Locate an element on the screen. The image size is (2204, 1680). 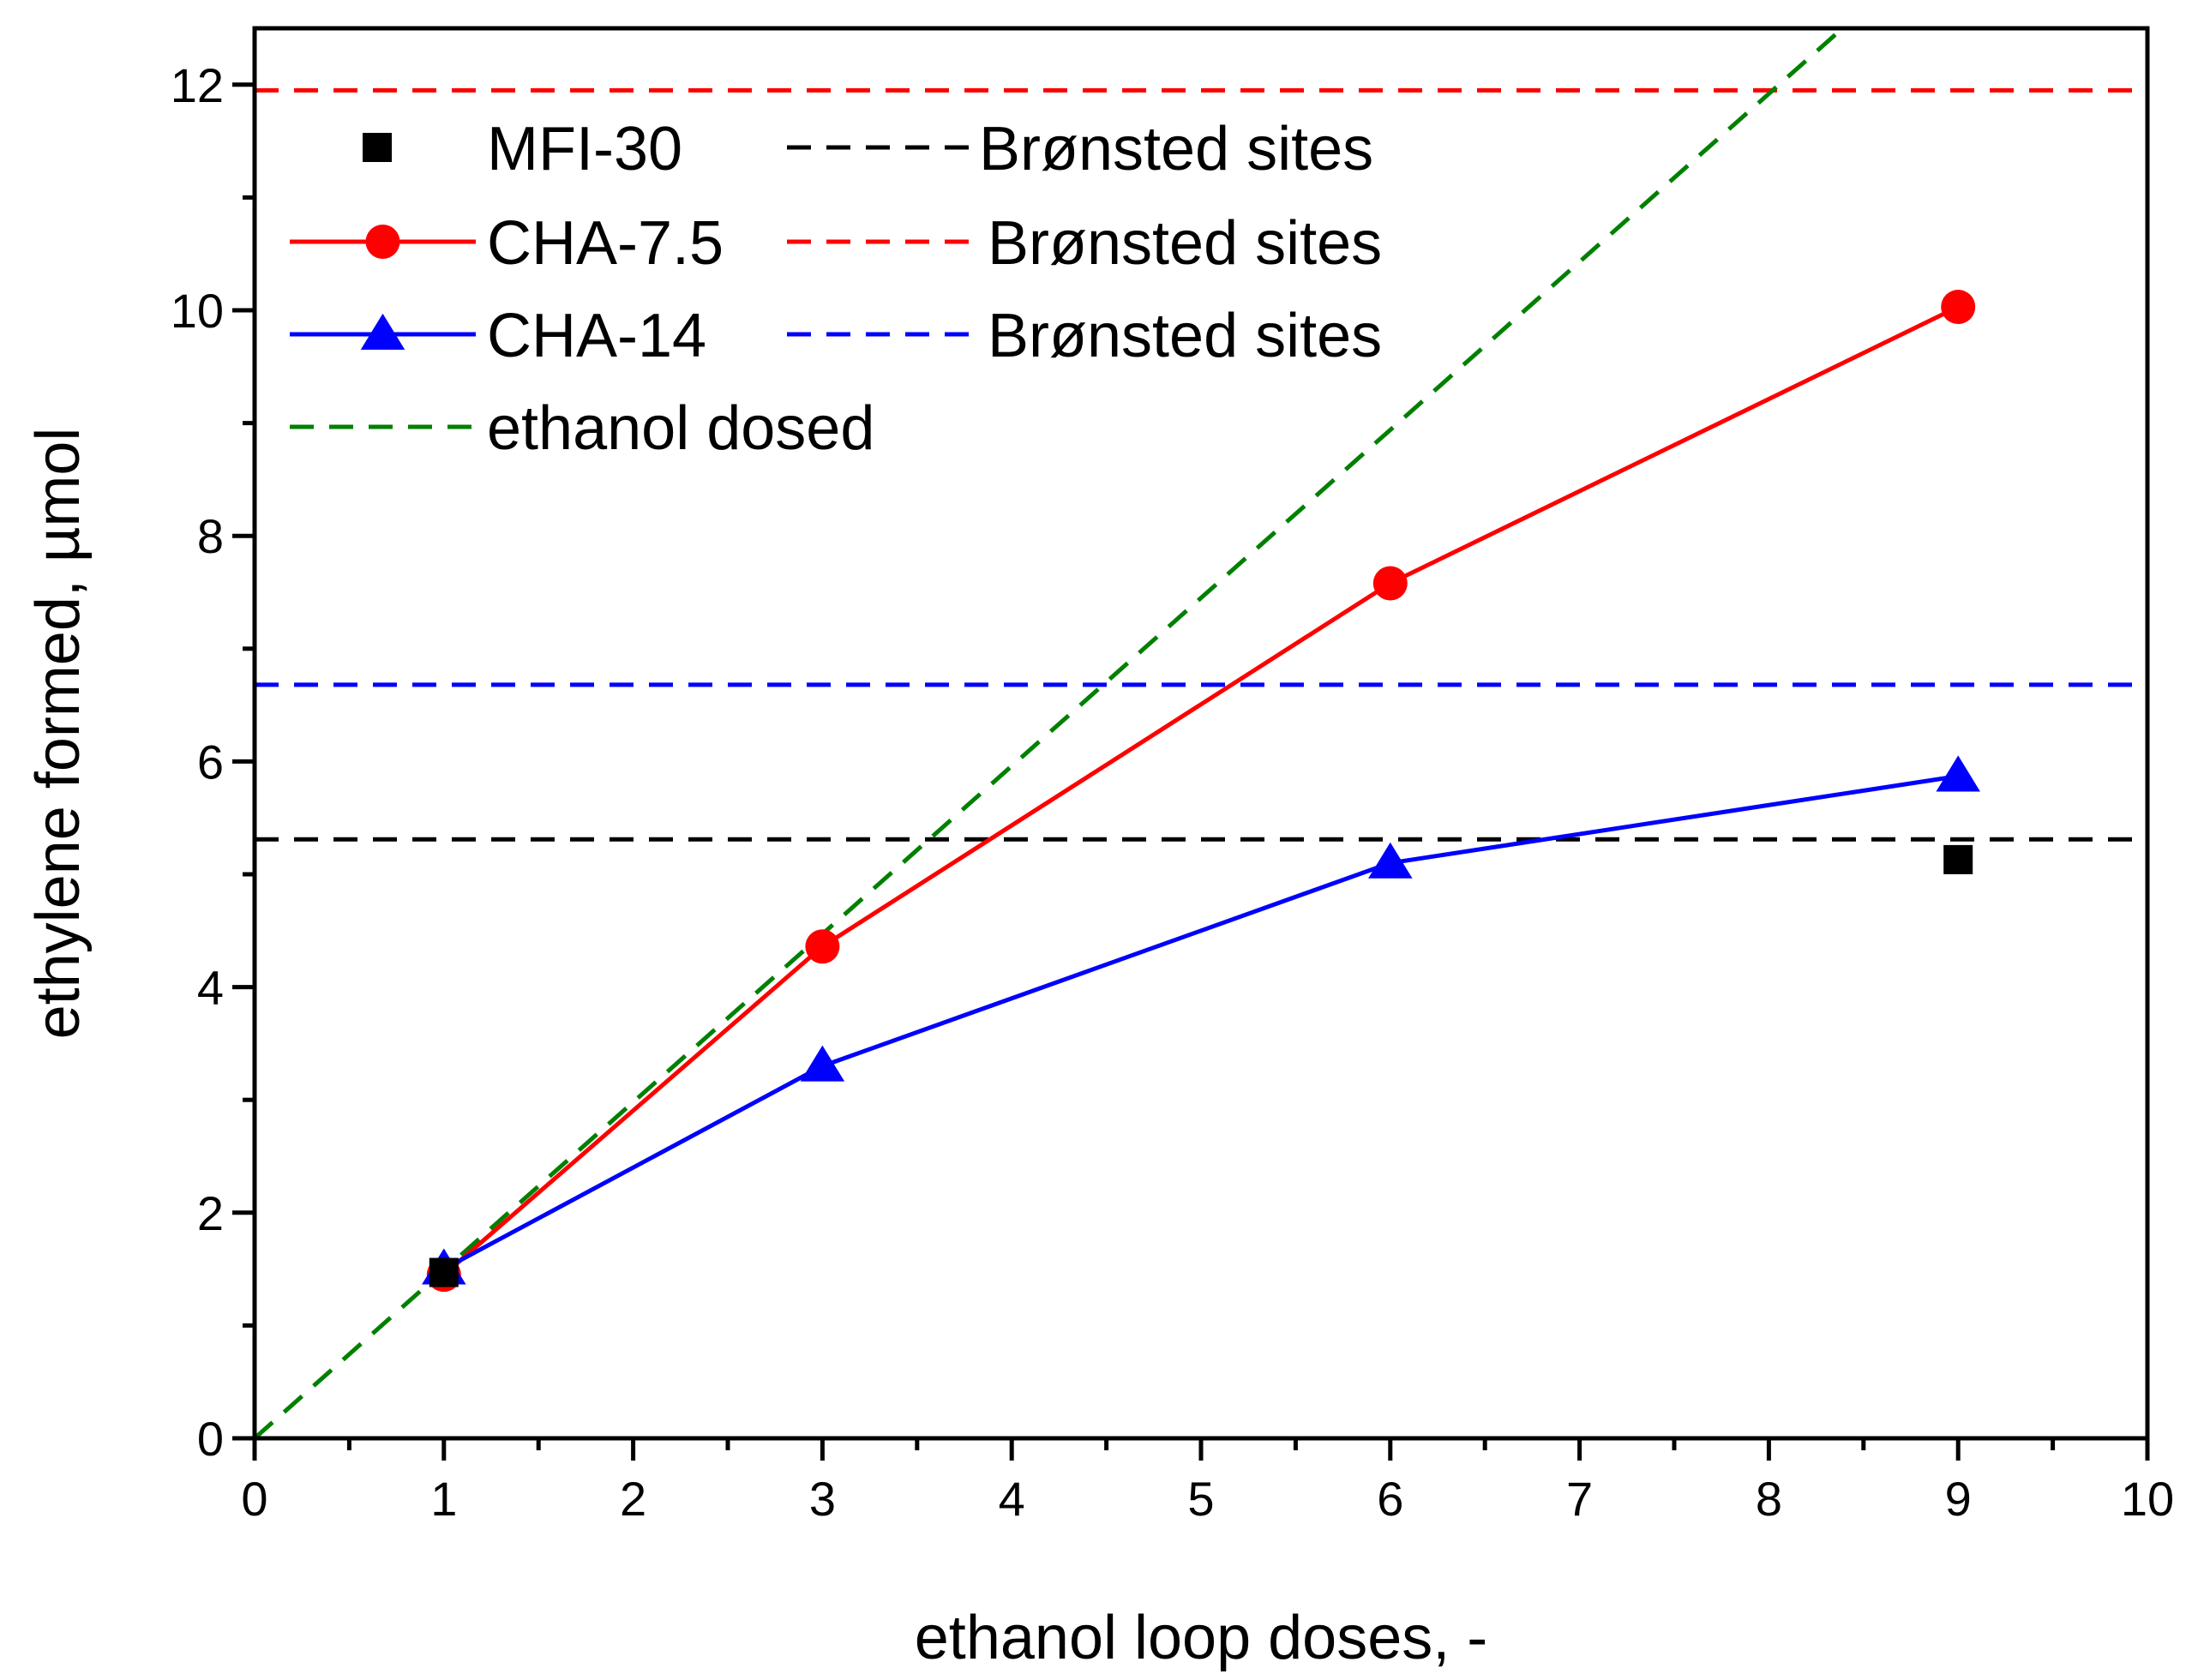
x-tick-label: 3 is located at coordinates (822, 1499).